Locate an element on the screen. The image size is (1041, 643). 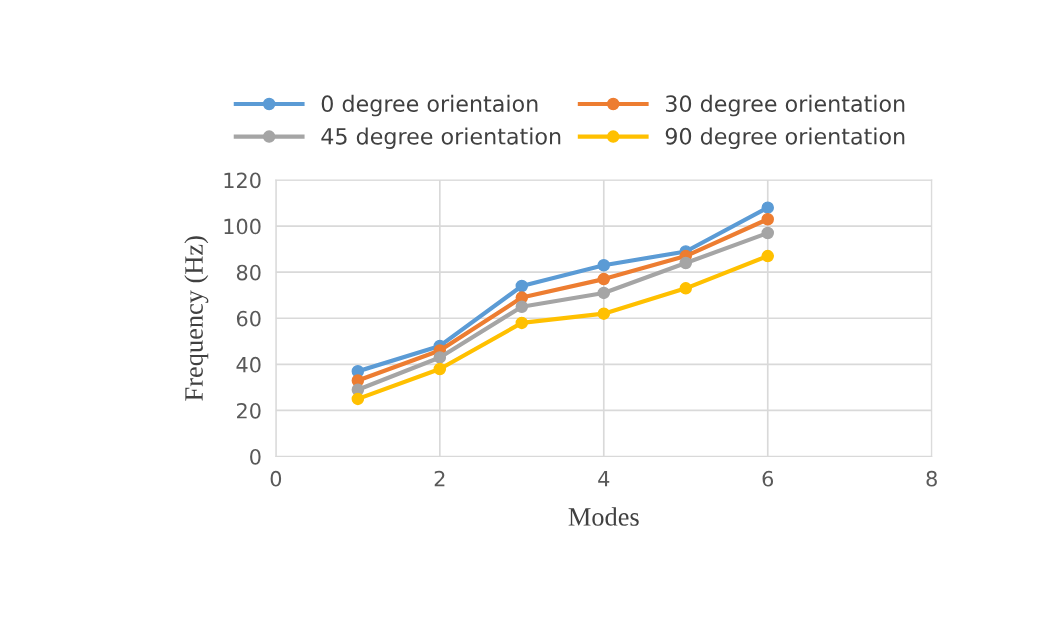
x-tick-label: 2 is located at coordinates (439, 478).